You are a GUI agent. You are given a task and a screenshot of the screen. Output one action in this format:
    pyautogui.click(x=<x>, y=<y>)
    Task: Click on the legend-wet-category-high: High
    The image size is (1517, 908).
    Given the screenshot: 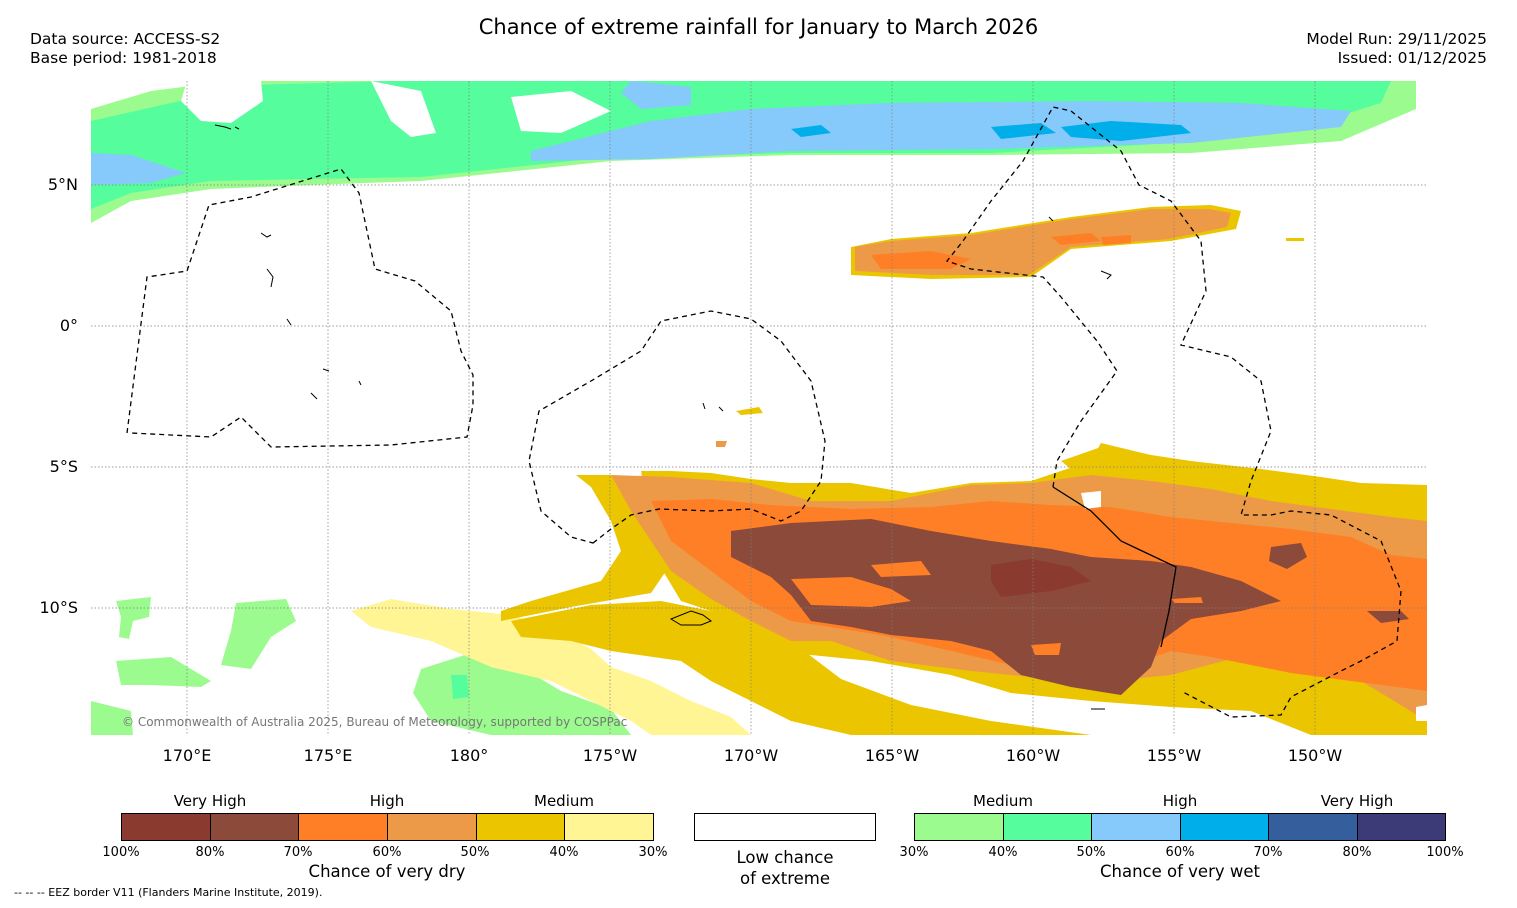 What is the action you would take?
    pyautogui.click(x=1180, y=801)
    